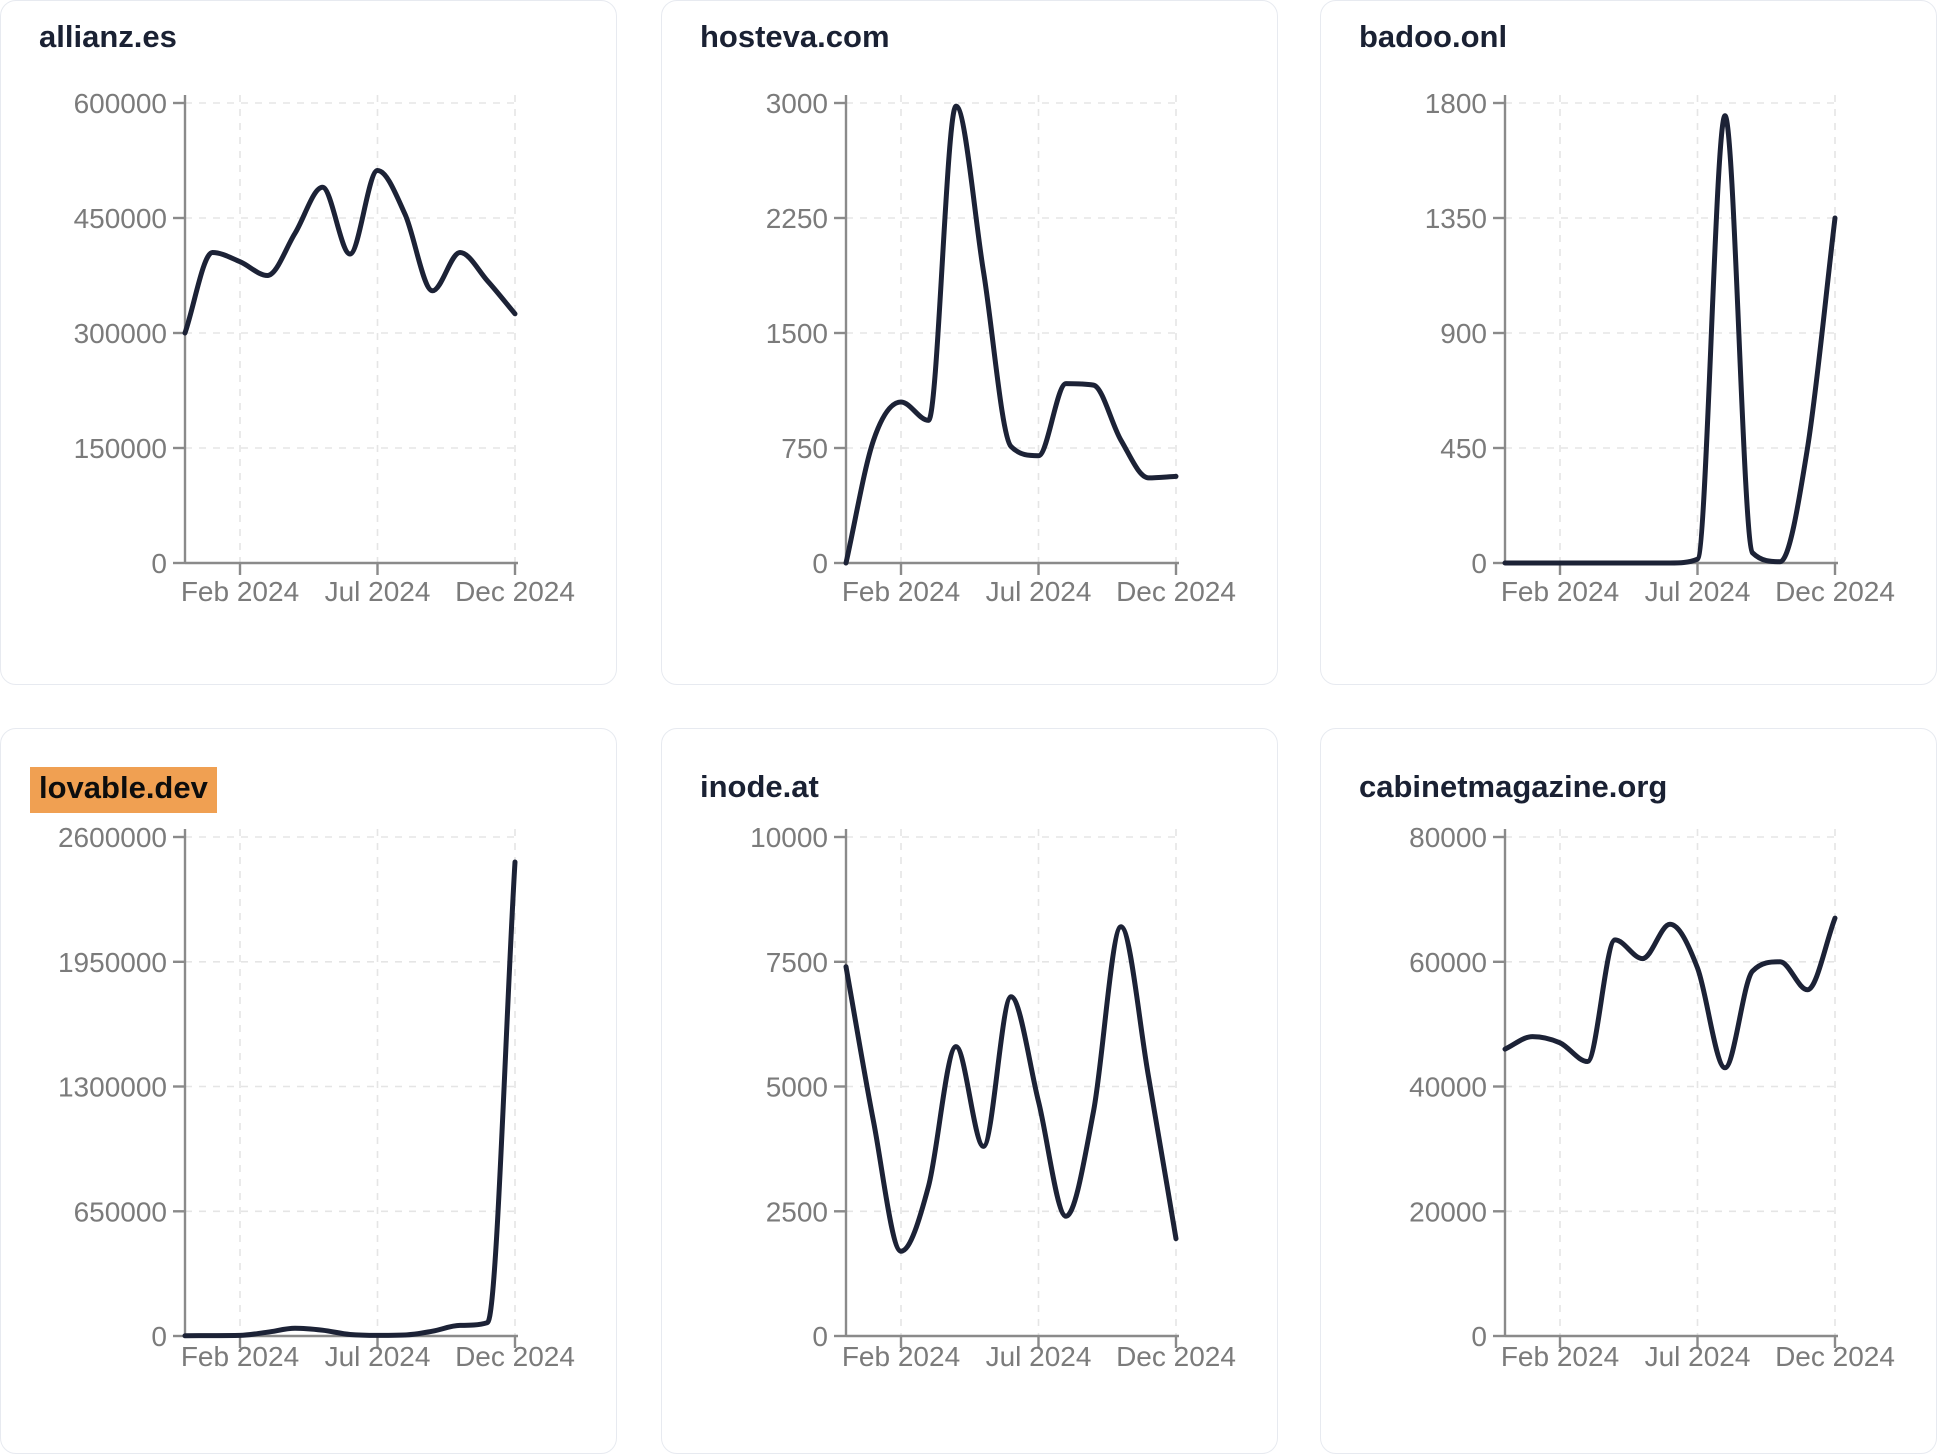 This screenshot has width=1940, height=1455. Describe the element at coordinates (1463, 333) in the screenshot. I see `y-tick-label: 900` at that location.